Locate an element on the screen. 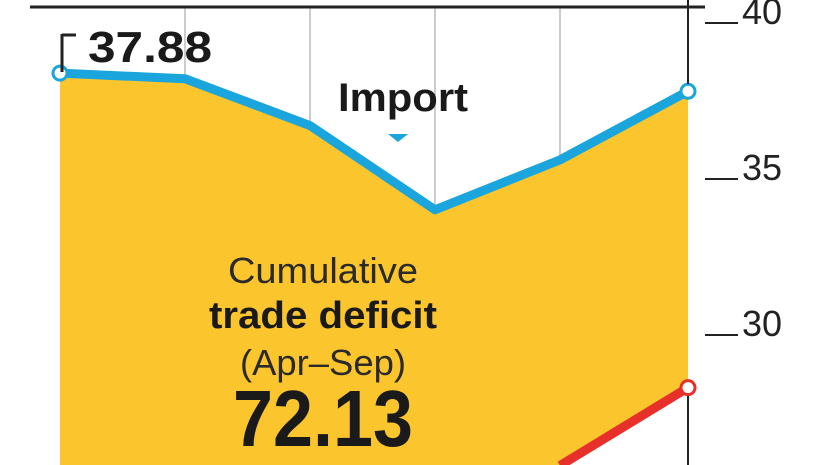 The image size is (826, 465). deficit-value: 72.13 is located at coordinates (323, 418).